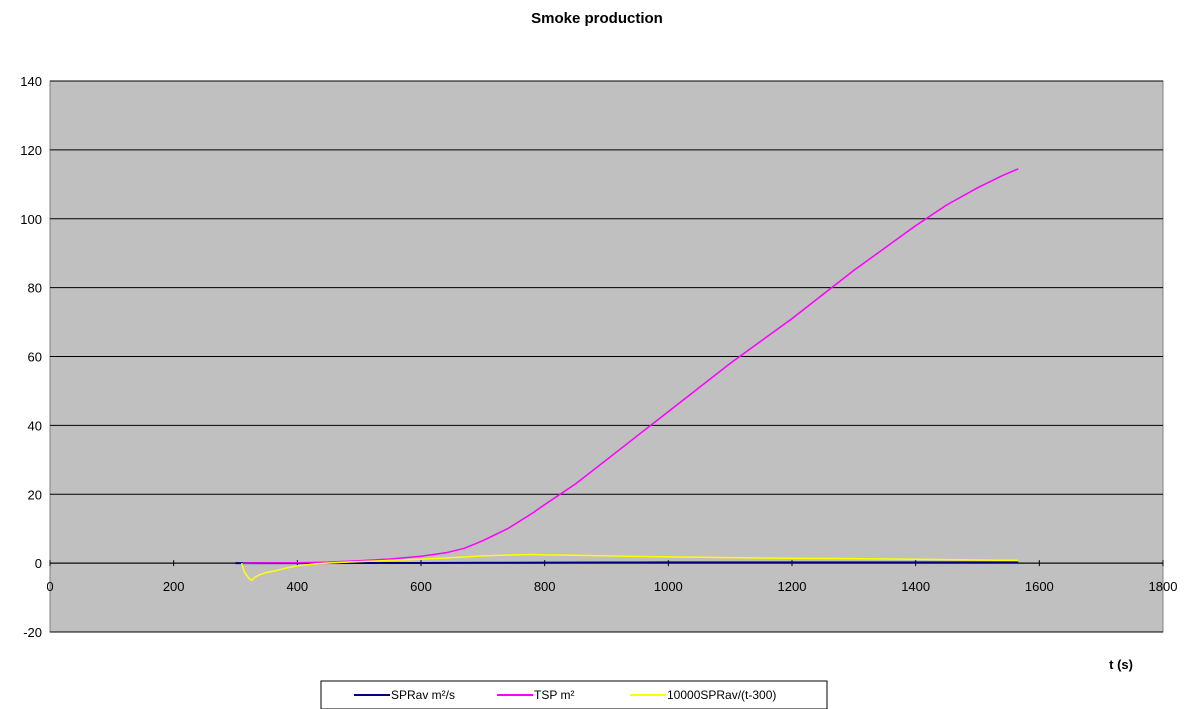 The width and height of the screenshot is (1195, 709). Describe the element at coordinates (668, 586) in the screenshot. I see `x-tick-label: 1000` at that location.